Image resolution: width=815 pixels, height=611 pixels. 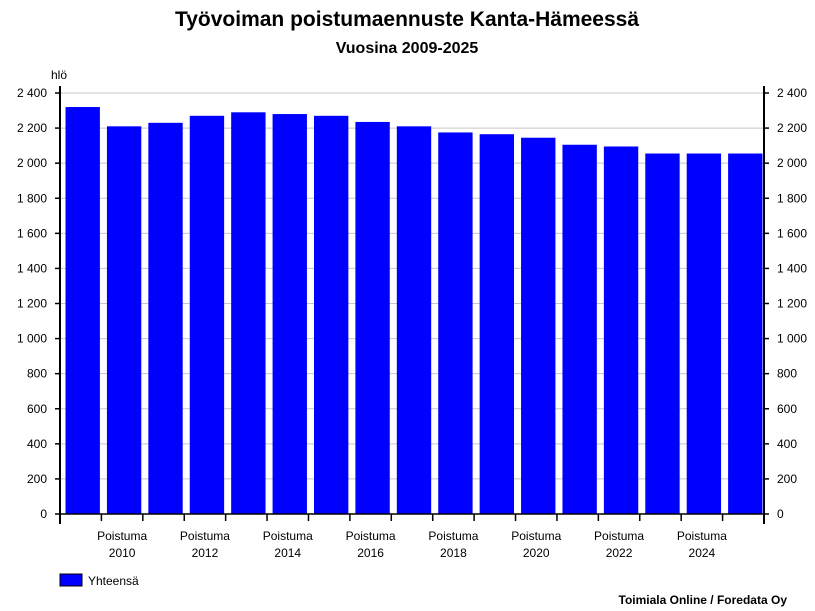 I want to click on y-tick-label-left: 400, so click(x=37, y=444).